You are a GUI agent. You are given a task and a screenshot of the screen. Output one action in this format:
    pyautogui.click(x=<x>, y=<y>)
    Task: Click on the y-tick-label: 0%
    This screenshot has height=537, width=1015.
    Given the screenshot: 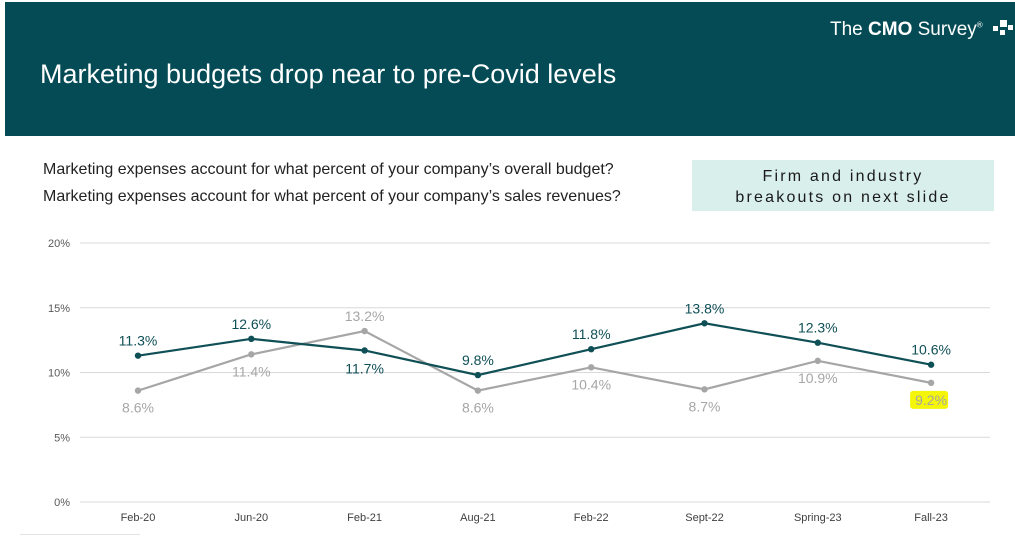 What is the action you would take?
    pyautogui.click(x=62, y=503)
    